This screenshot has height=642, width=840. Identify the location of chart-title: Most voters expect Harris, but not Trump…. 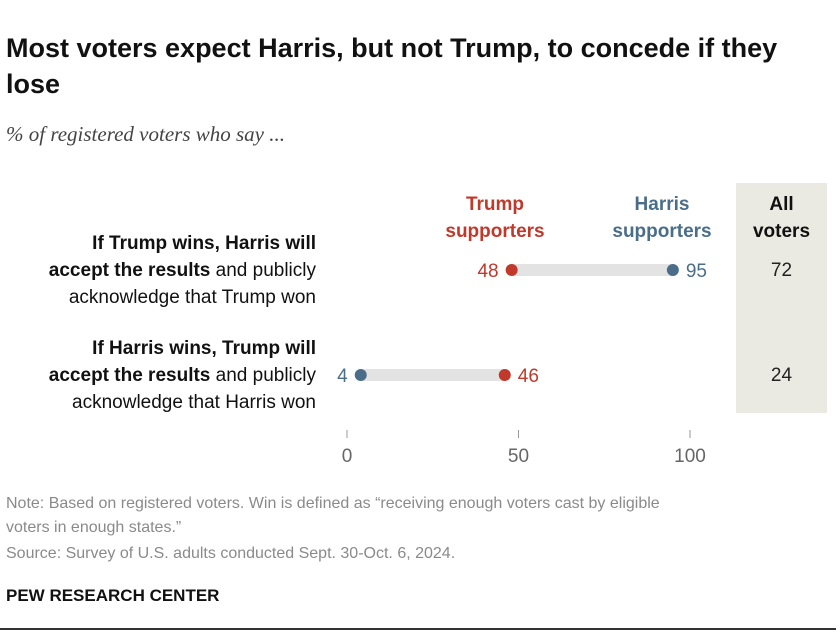
(392, 66).